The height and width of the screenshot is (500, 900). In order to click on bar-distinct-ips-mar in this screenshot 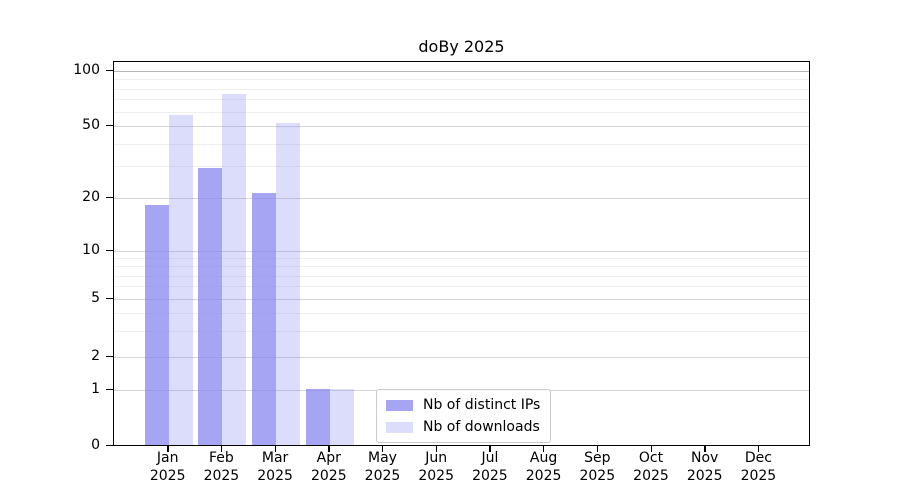, I will do `click(264, 319)`.